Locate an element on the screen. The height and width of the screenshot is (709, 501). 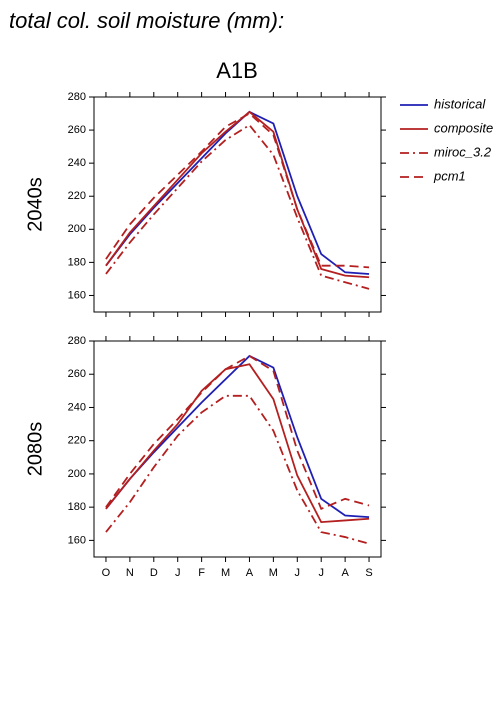
x-tick-label: O is located at coordinates (106, 573).